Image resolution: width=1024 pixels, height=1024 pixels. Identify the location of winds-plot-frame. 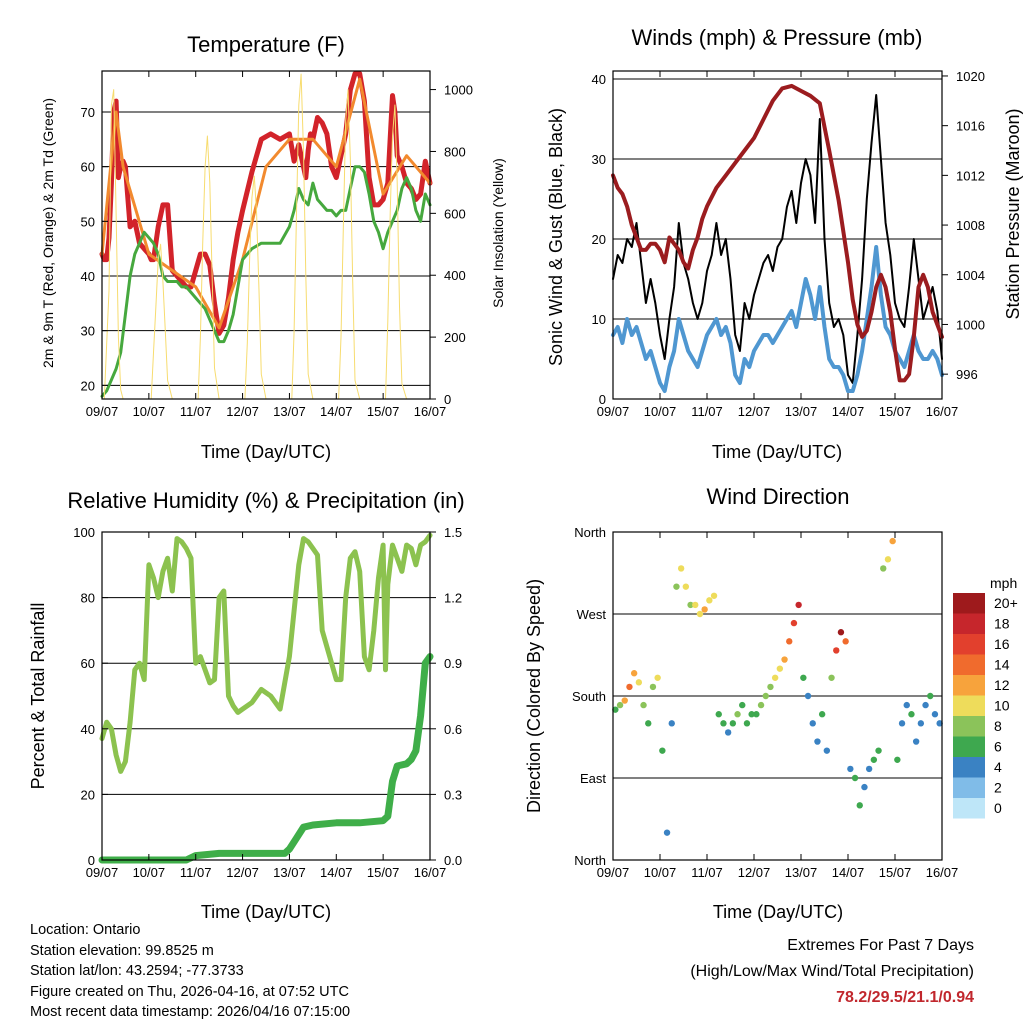
(777, 235).